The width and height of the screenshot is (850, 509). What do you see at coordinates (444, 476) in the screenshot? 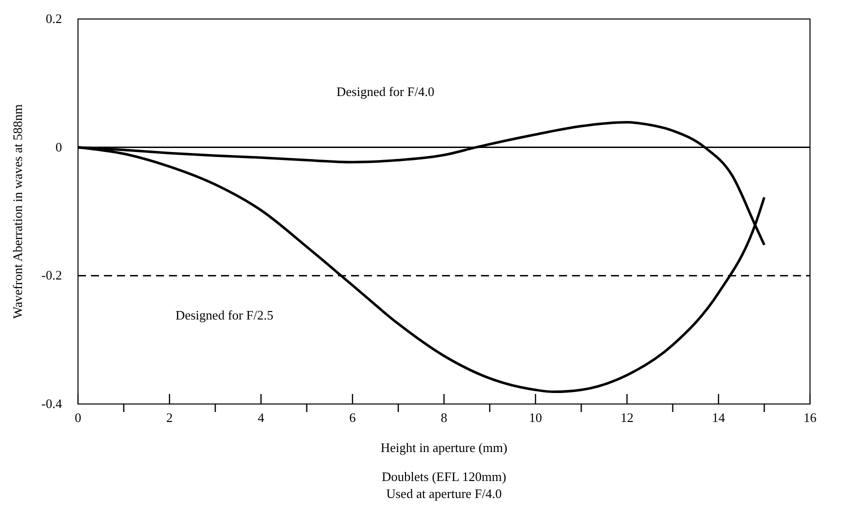
I see `text: Doublets (EFL 120mm)` at bounding box center [444, 476].